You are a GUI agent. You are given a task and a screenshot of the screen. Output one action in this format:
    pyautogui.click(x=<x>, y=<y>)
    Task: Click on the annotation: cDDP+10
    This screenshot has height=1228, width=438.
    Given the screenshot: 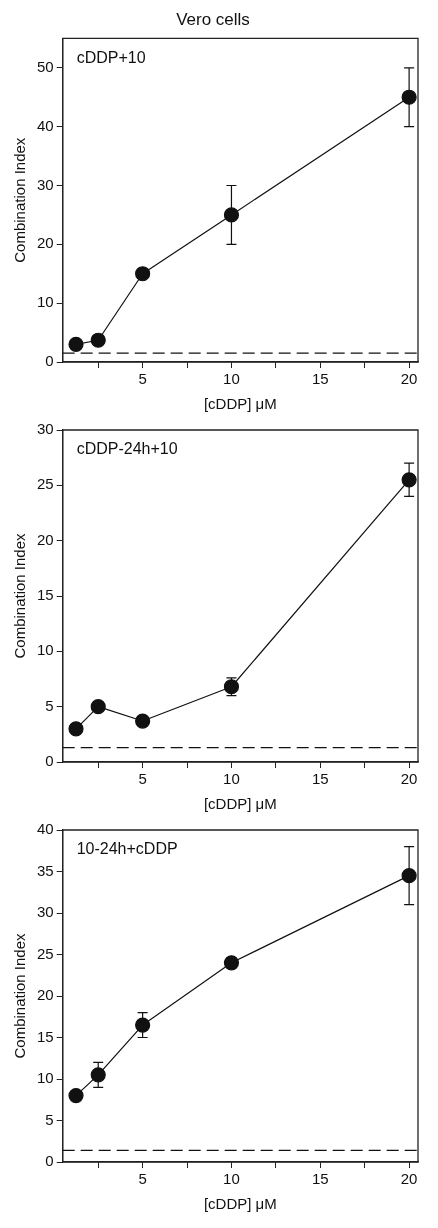 What is the action you would take?
    pyautogui.click(x=111, y=57)
    